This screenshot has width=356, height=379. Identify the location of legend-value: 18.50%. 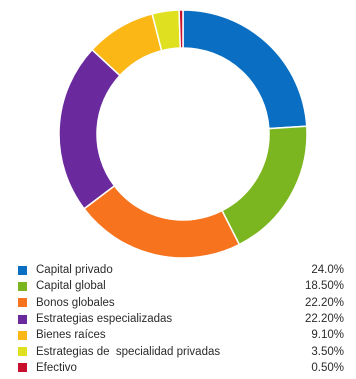
(324, 286).